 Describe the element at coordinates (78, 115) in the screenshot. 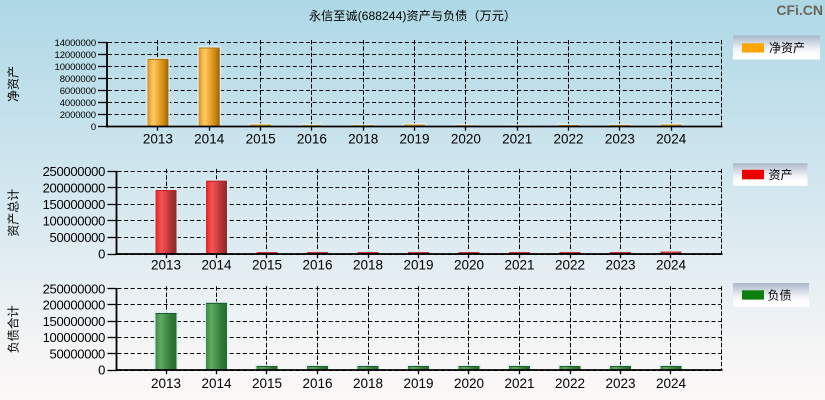

I see `svg-text: 2000000` at that location.